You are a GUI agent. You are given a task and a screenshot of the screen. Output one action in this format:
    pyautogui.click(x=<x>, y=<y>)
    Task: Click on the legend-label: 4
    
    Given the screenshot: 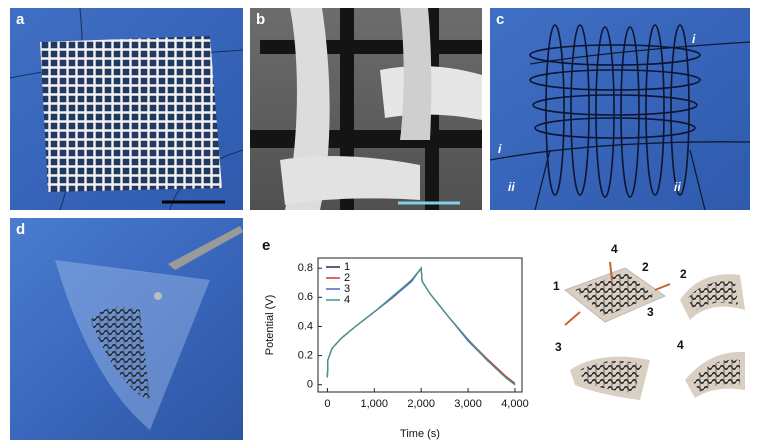 What is the action you would take?
    pyautogui.click(x=347, y=300)
    